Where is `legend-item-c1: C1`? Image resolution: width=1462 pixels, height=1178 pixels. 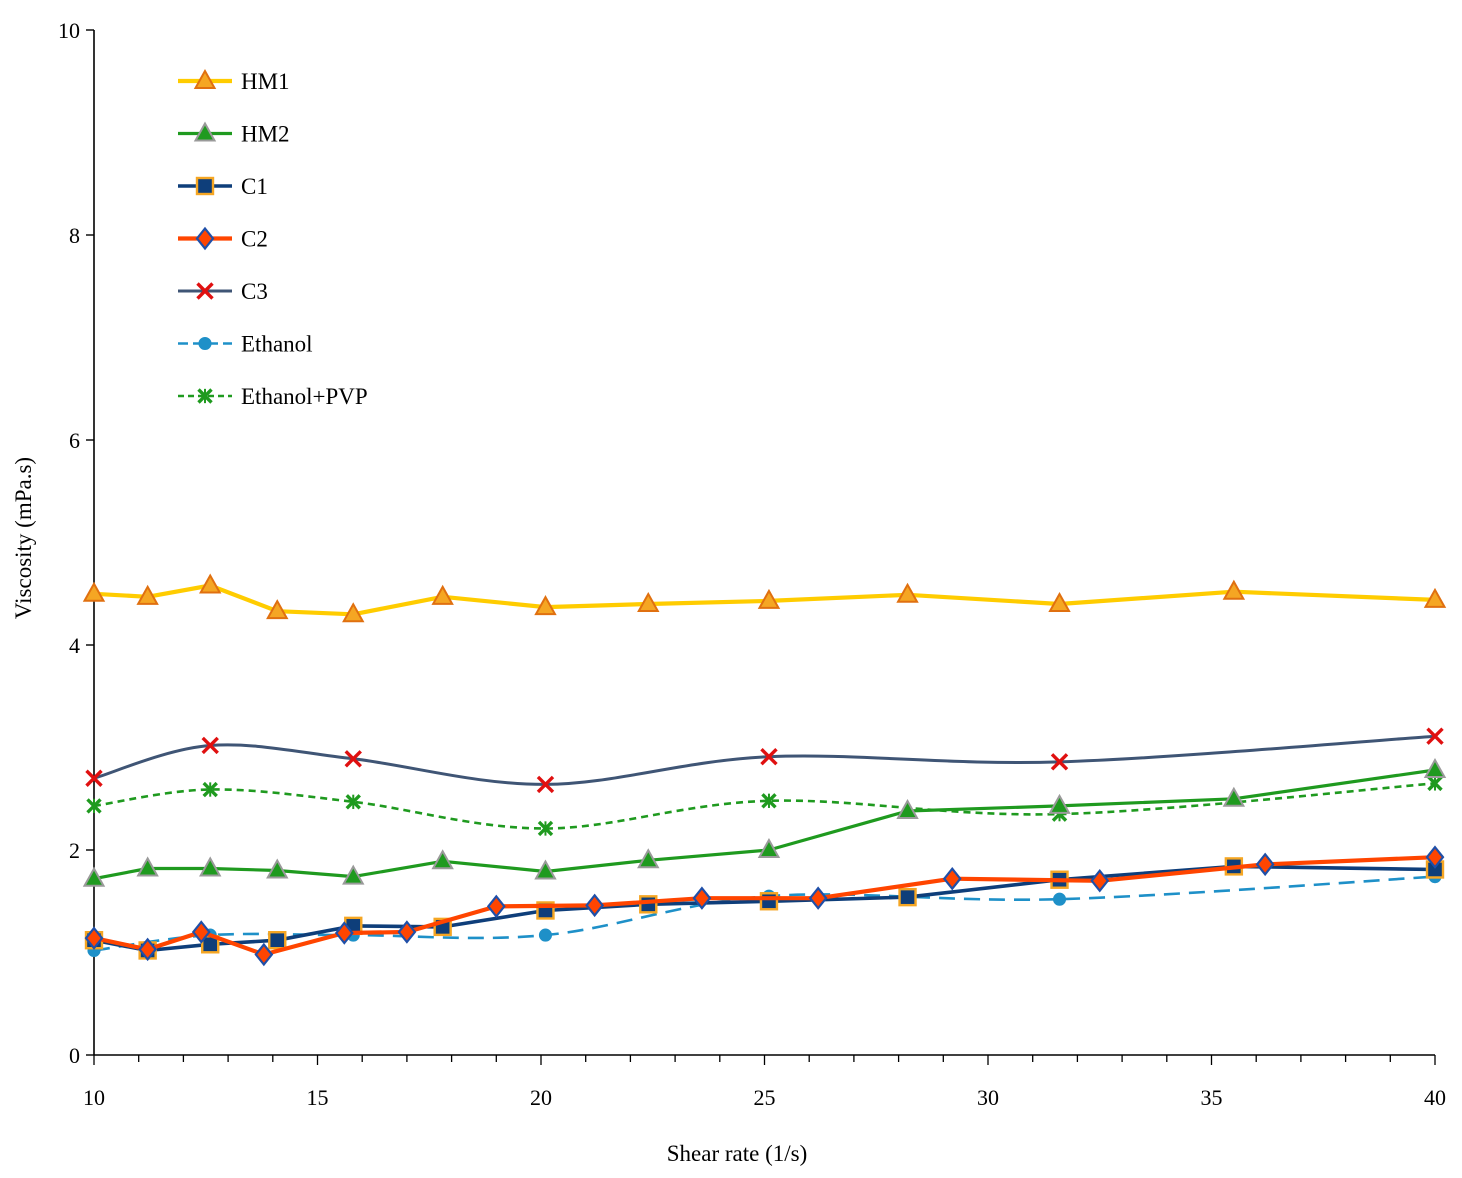 legend-item-c1: C1 is located at coordinates (223, 186).